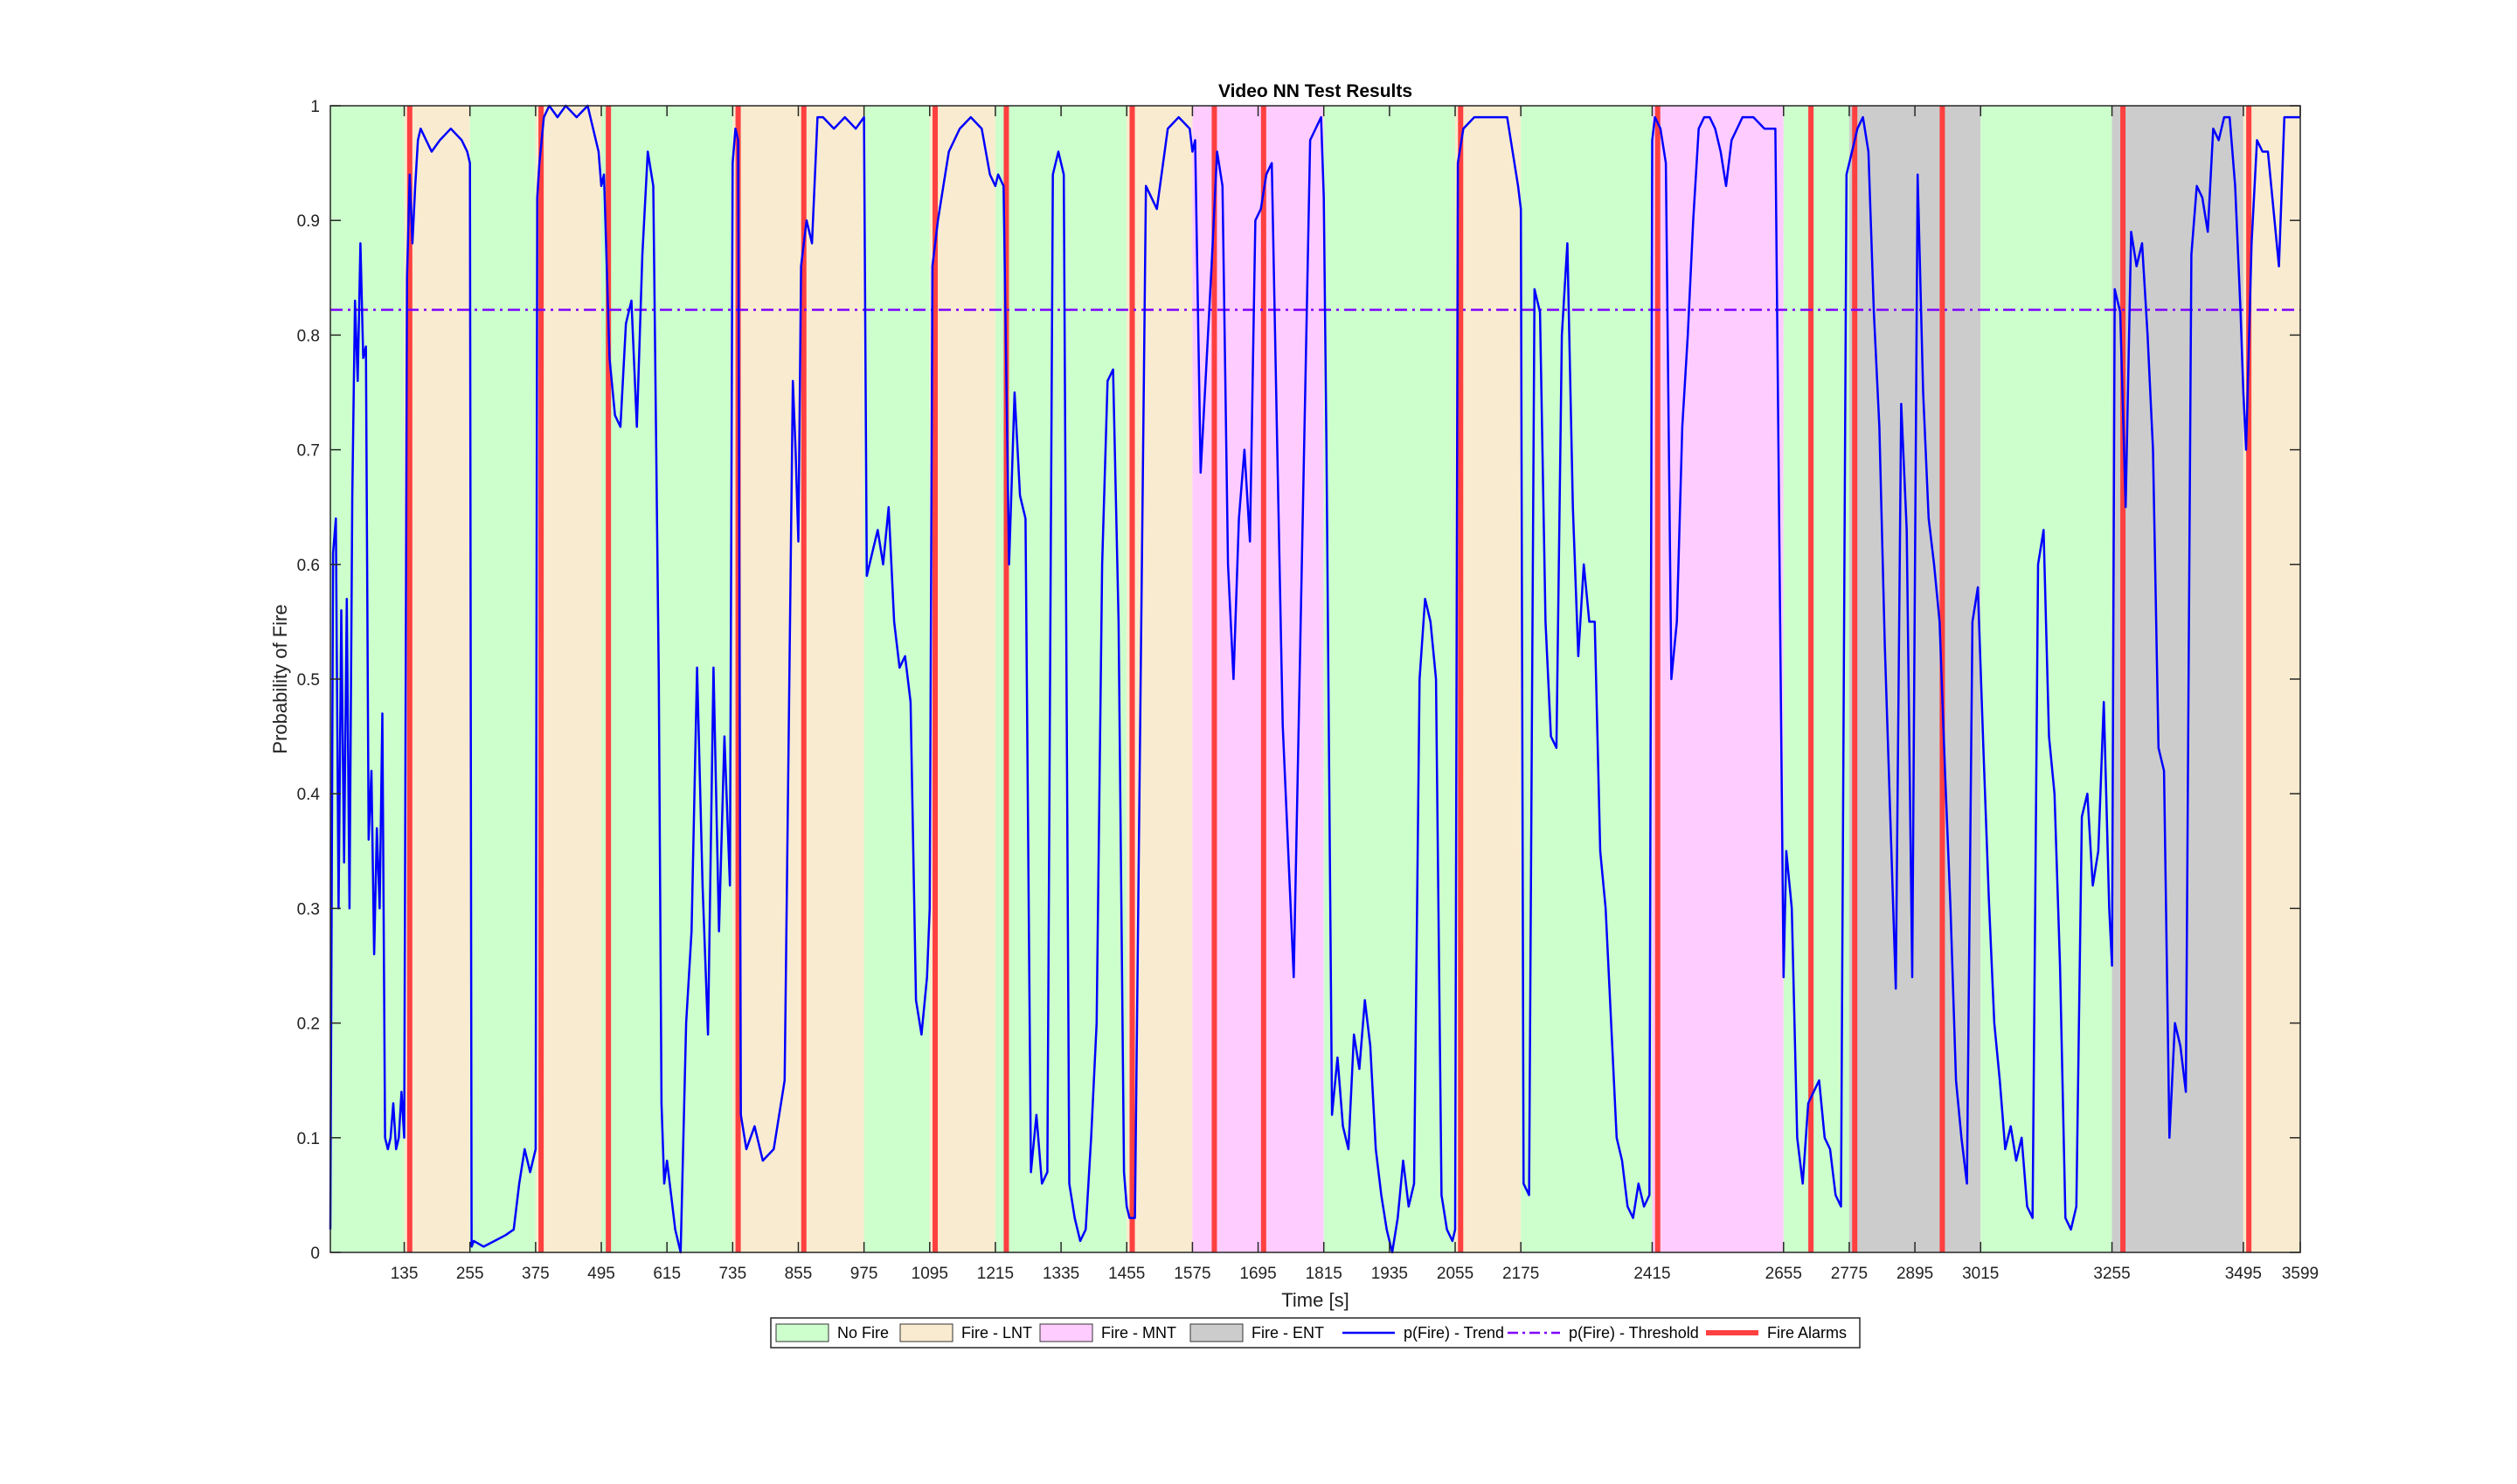 This screenshot has width=2517, height=1484. I want to click on x-tick-label: 615, so click(667, 1274).